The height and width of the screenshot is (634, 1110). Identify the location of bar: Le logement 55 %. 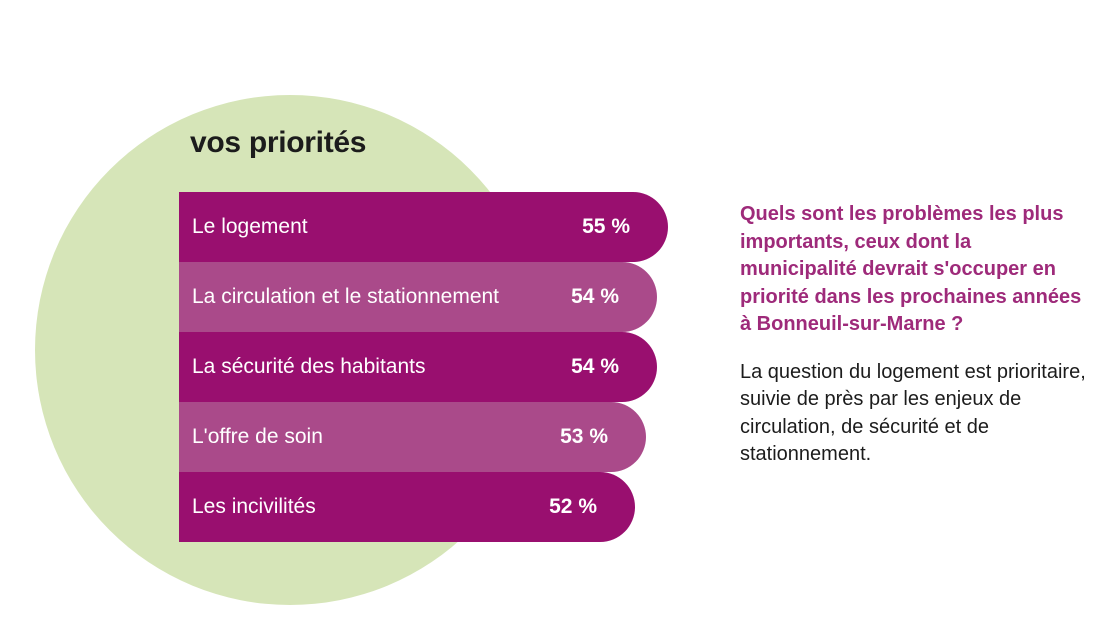
(423, 227).